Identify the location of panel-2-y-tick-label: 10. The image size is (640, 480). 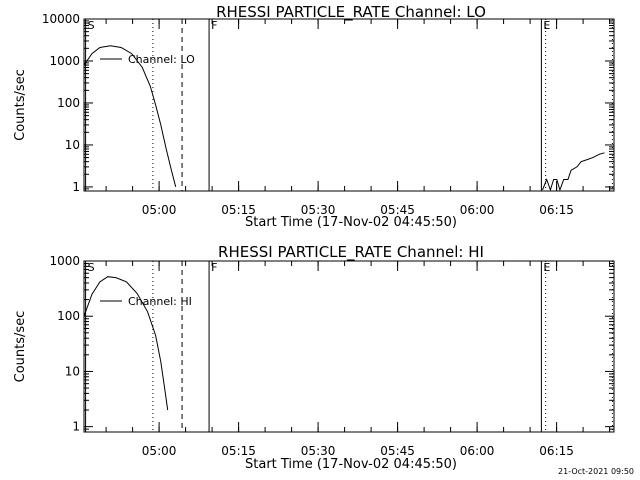
(72, 371).